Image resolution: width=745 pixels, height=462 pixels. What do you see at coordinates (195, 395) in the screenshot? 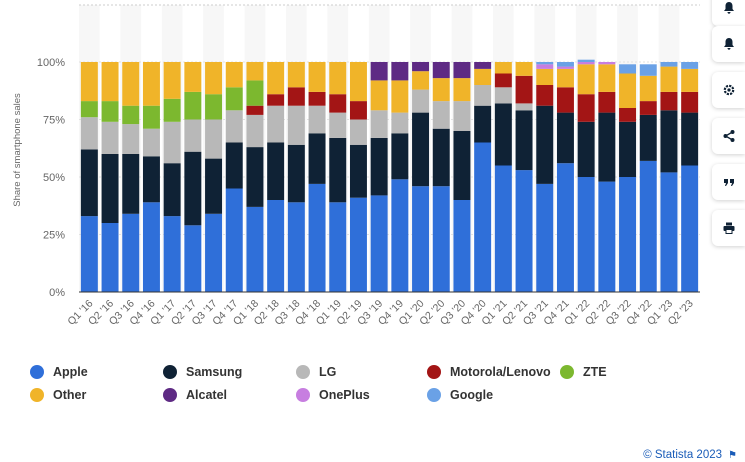
I see `legend-item-alcatel: Alcatel` at bounding box center [195, 395].